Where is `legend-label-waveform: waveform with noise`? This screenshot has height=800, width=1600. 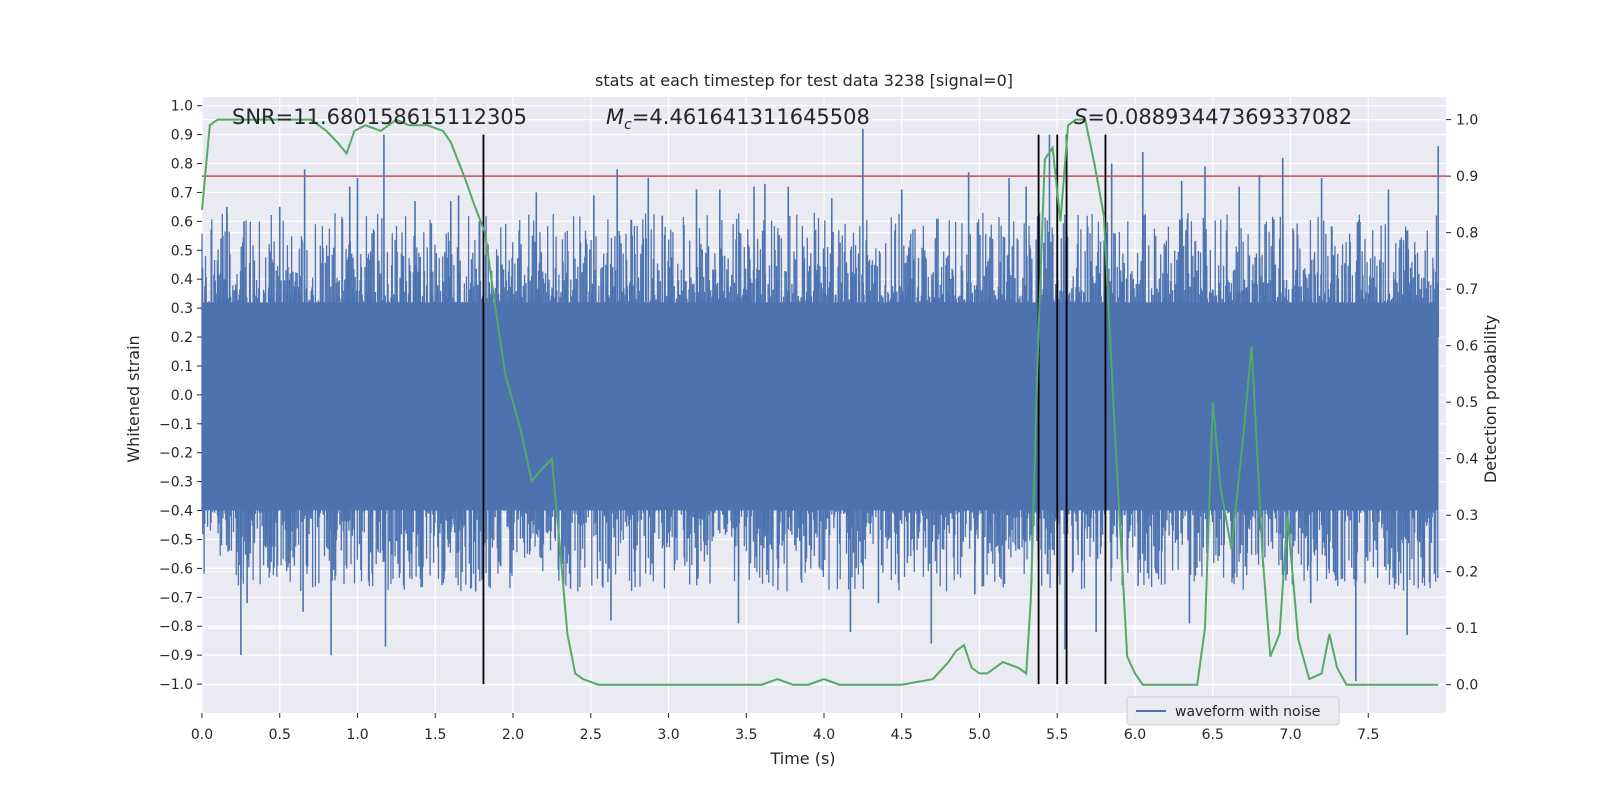
legend-label-waveform: waveform with noise is located at coordinates (1247, 712).